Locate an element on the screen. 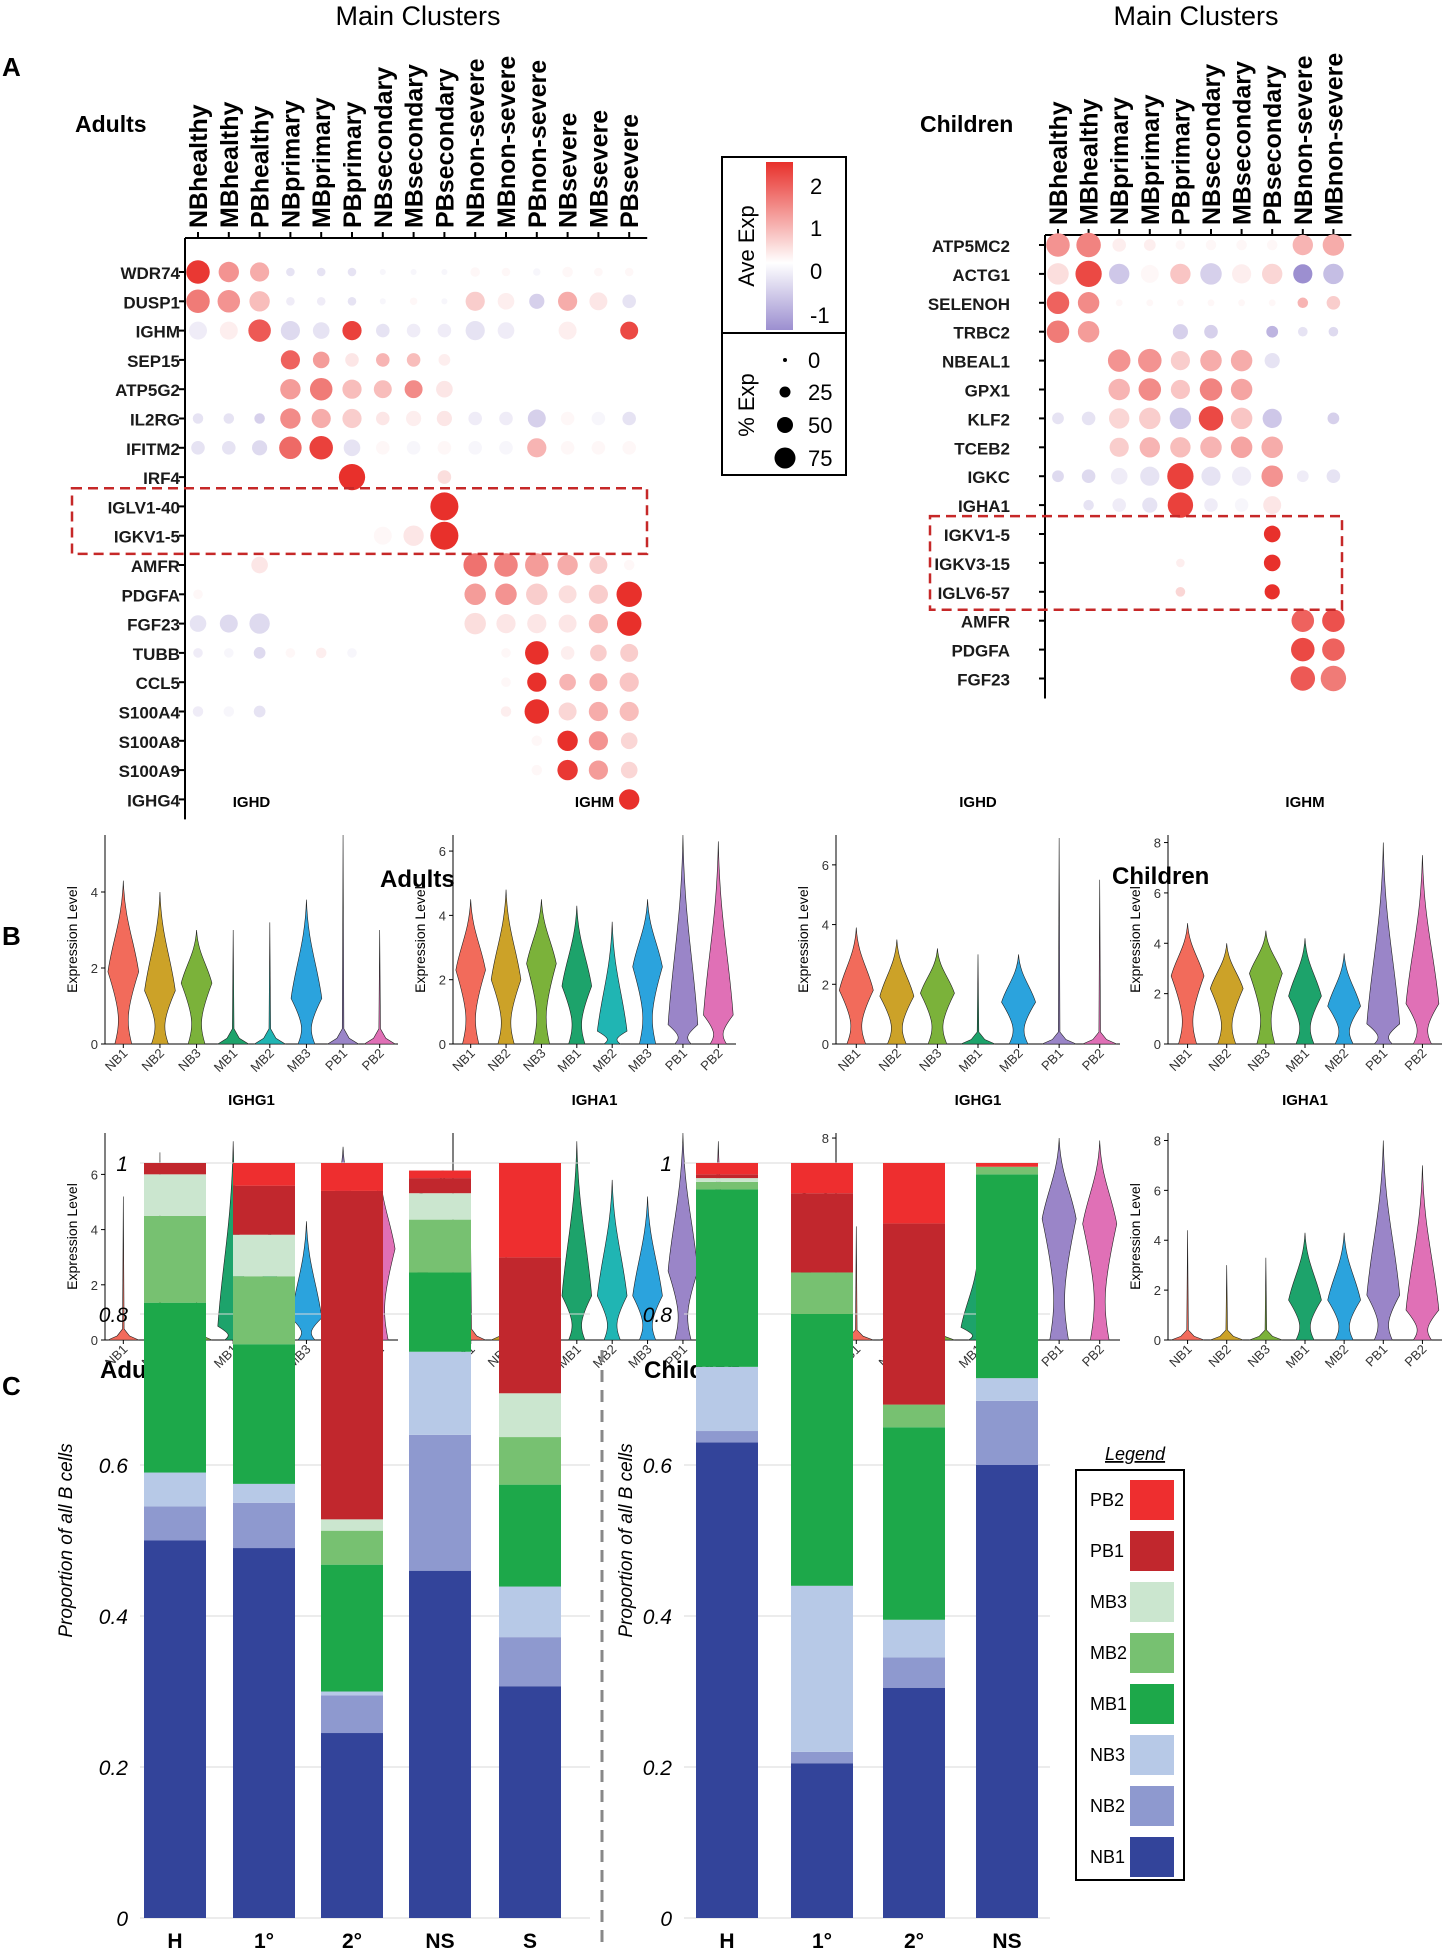 This screenshot has width=1451, height=1948. legend-ave-tick-2: 2 is located at coordinates (816, 186).